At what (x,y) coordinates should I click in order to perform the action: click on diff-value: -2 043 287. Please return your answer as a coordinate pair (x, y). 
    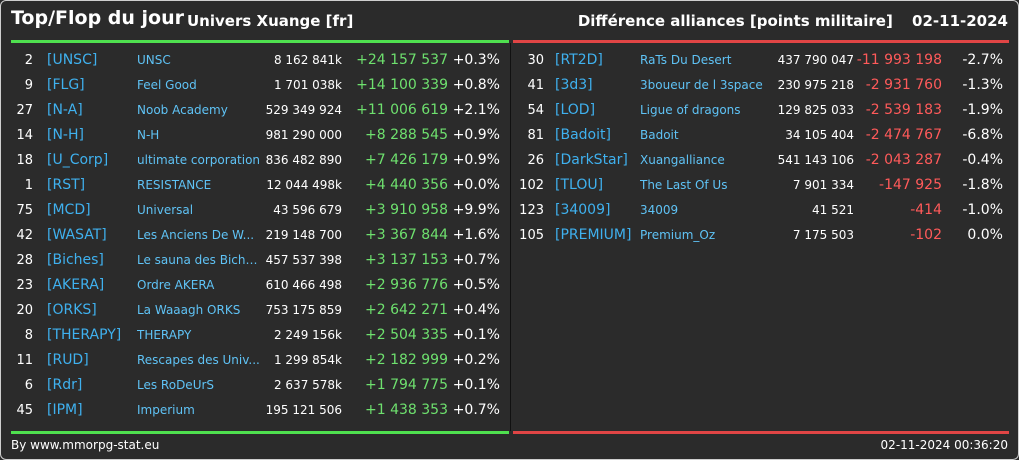
    Looking at the image, I should click on (903, 160).